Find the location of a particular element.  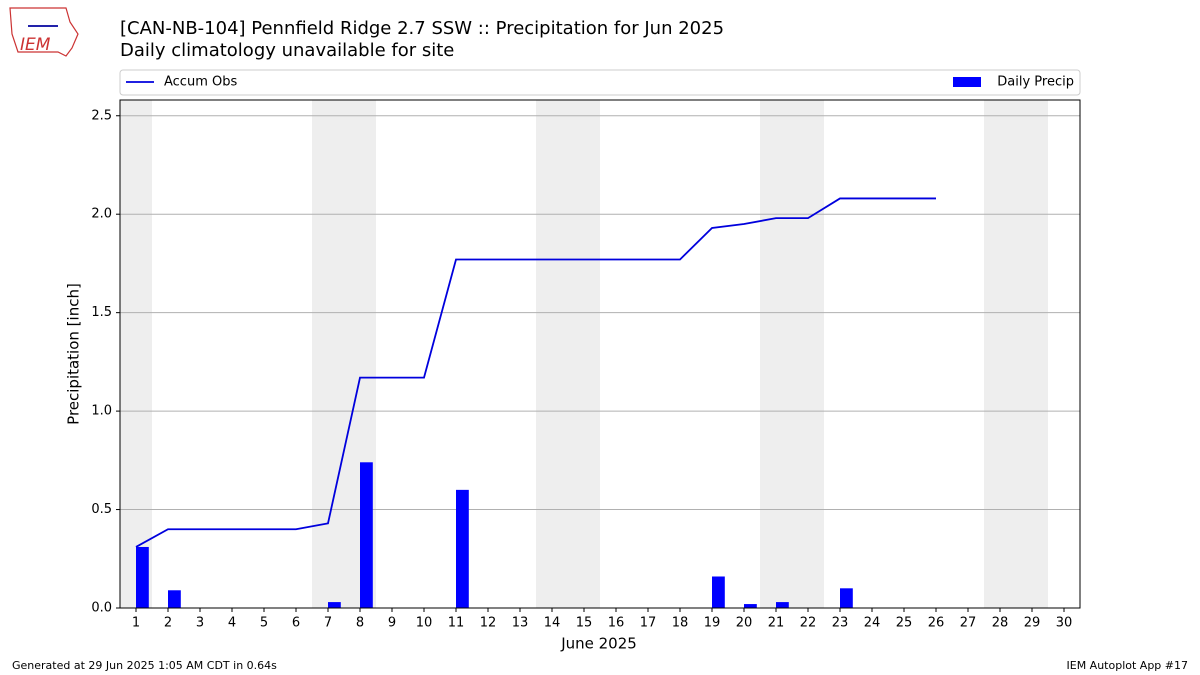

x-tick-label: 26 is located at coordinates (936, 623).